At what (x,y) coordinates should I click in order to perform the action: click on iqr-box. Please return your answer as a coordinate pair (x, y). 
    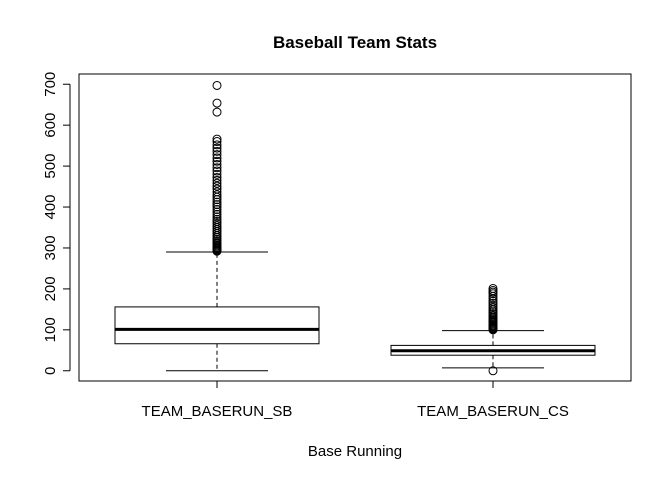
    Looking at the image, I should click on (217, 325).